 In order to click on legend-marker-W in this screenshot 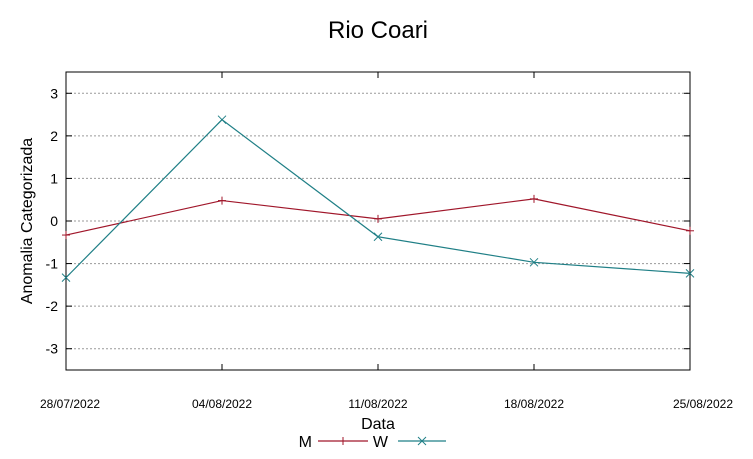, I will do `click(422, 441)`.